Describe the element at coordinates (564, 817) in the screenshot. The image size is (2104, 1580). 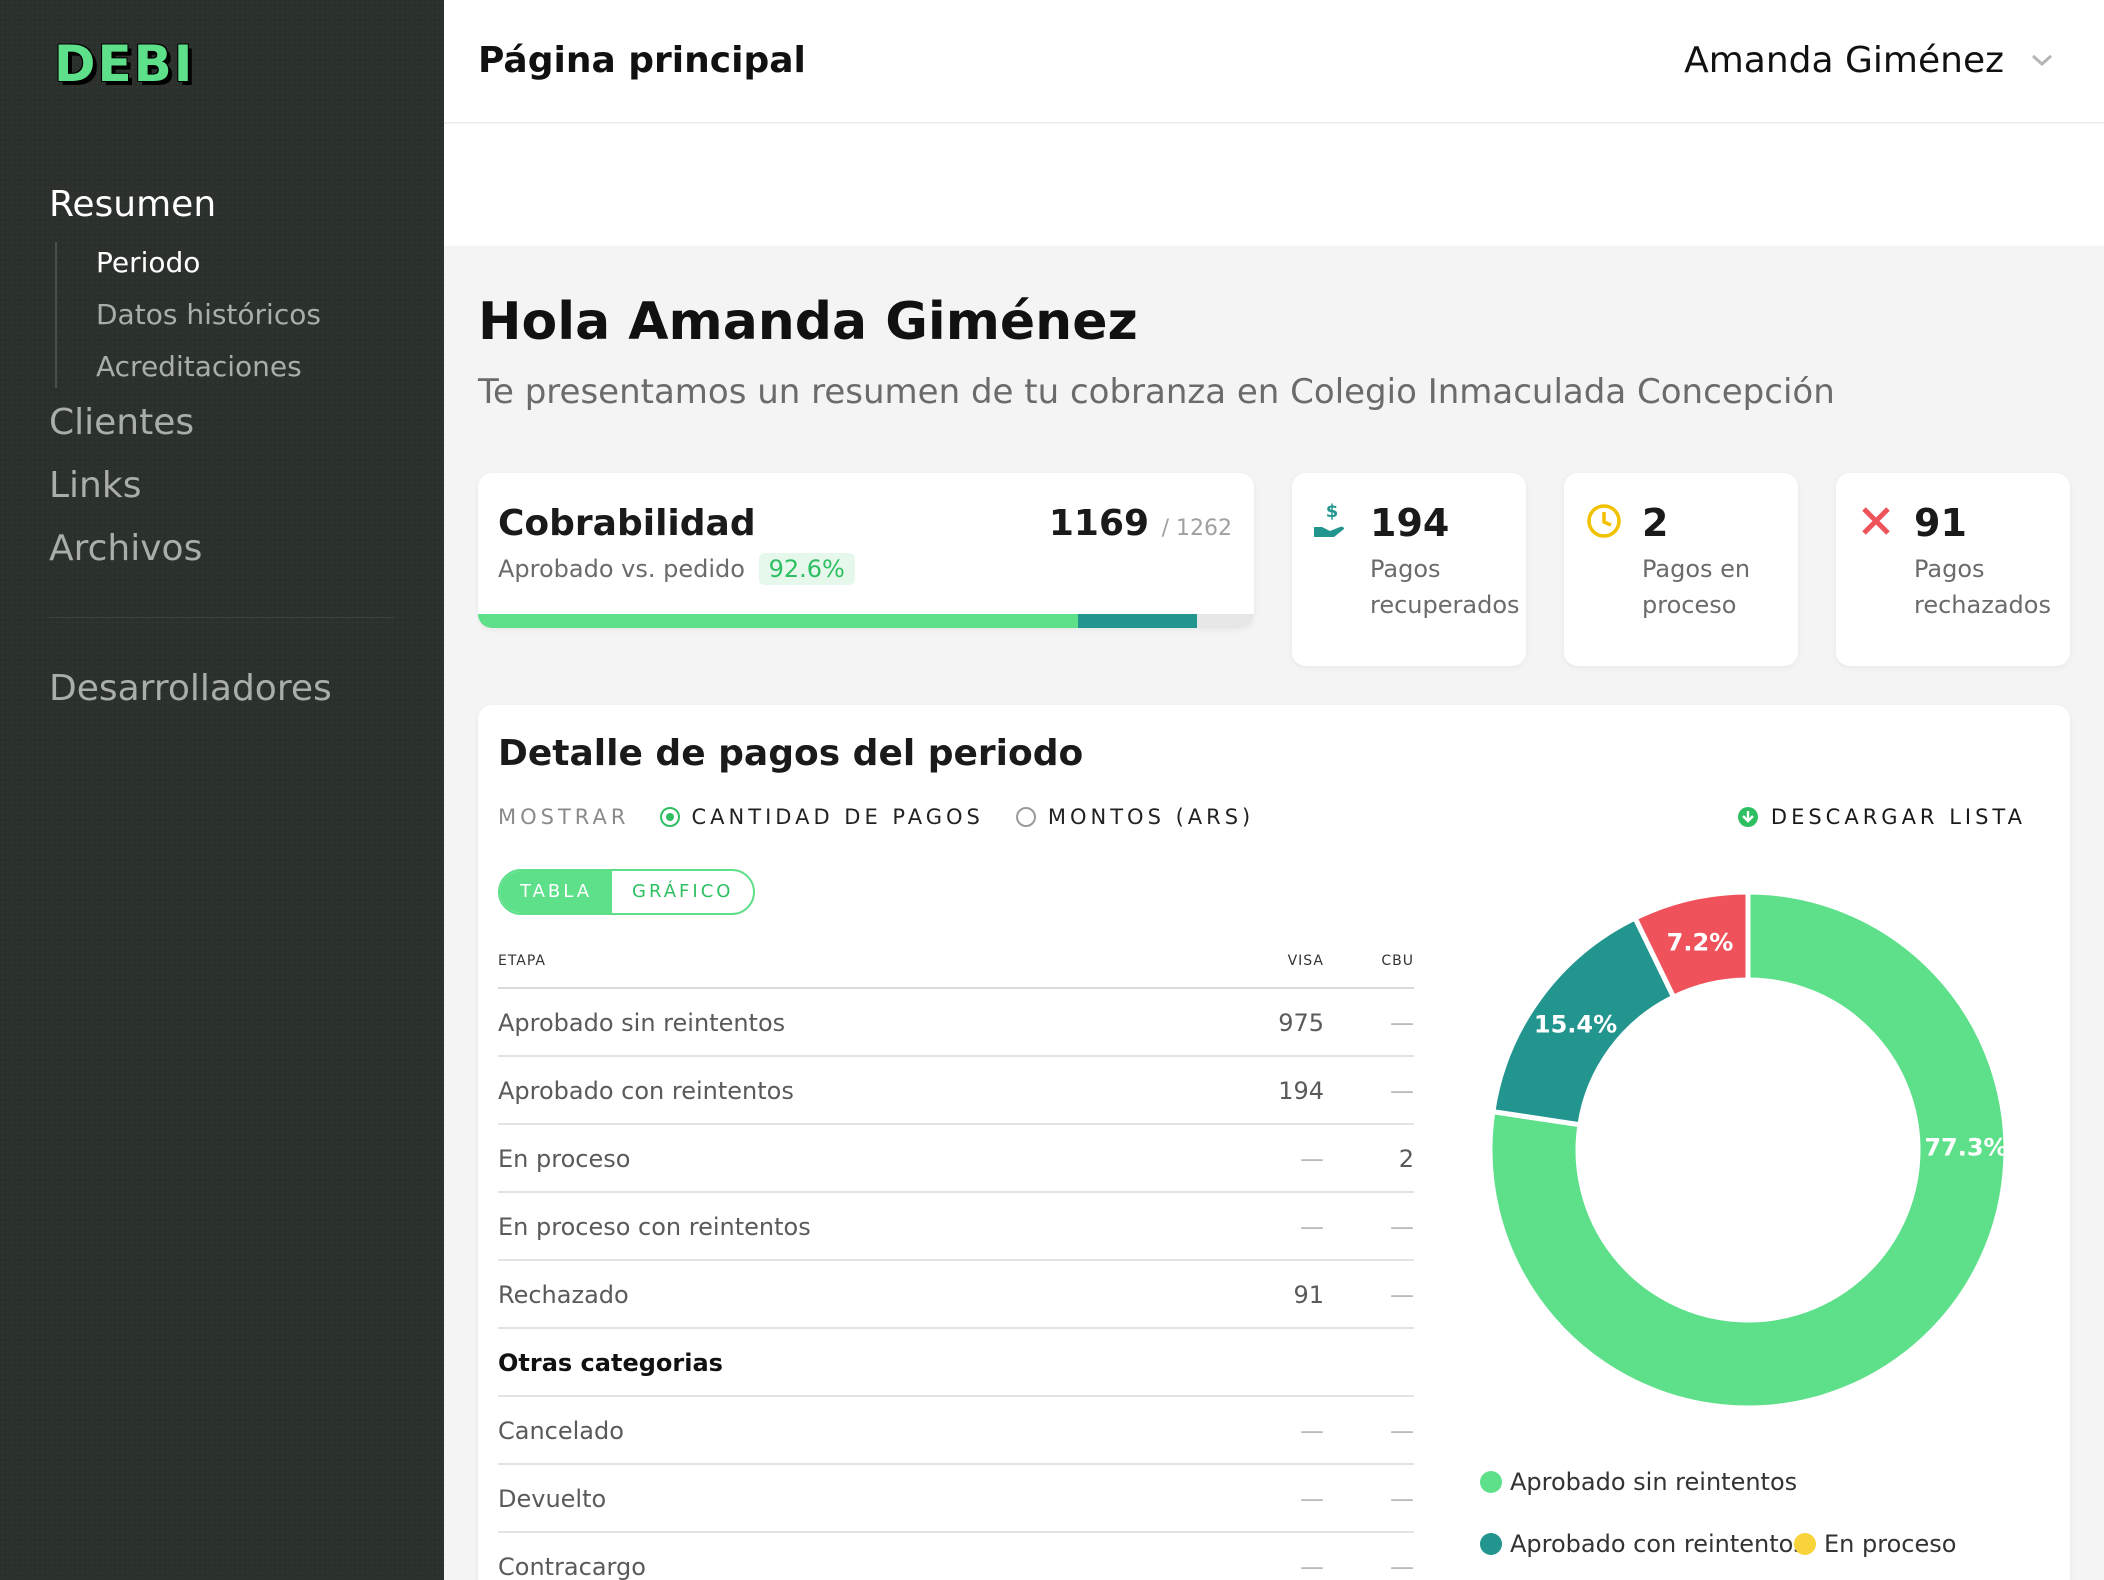
I see `show-label: MOSTRAR` at that location.